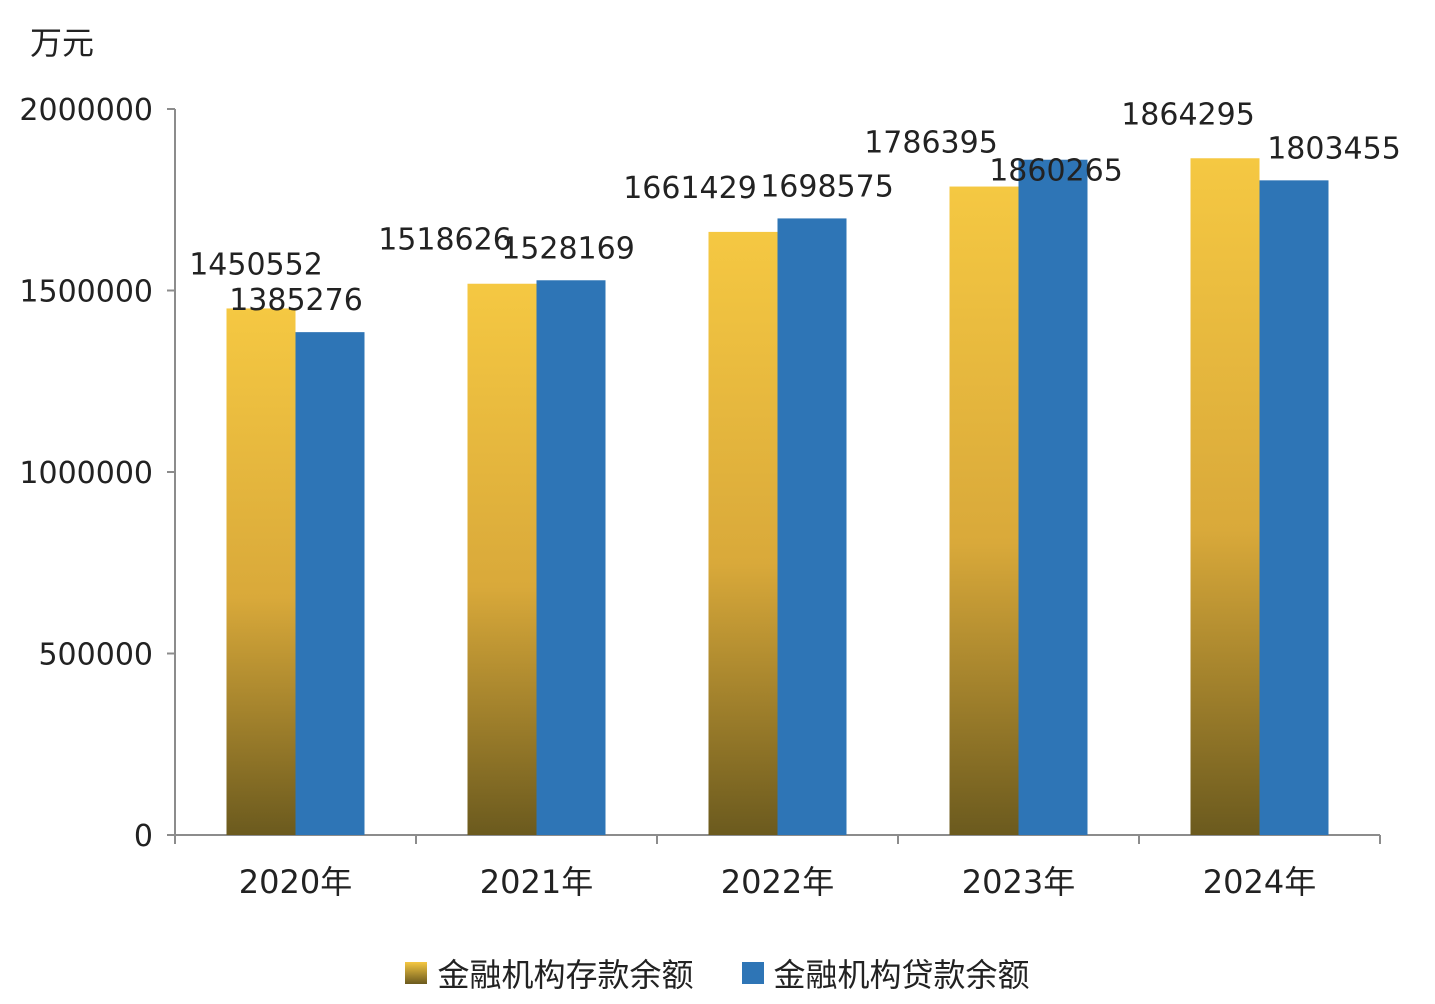 The image size is (1435, 1004). I want to click on data-label-deposit: 1864295, so click(1188, 114).